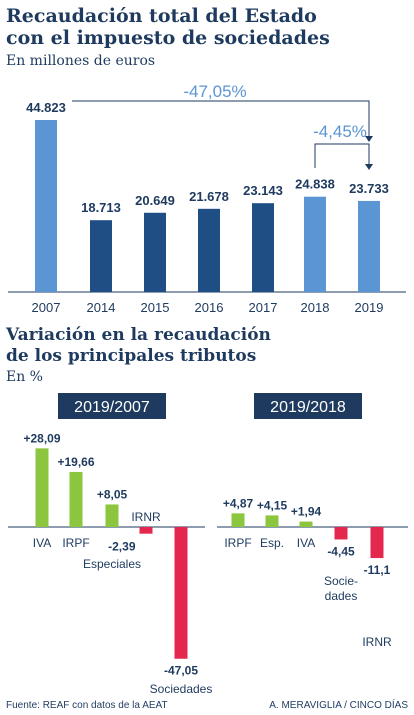  I want to click on chart2-title-line2: de los principales tributos, so click(131, 356).